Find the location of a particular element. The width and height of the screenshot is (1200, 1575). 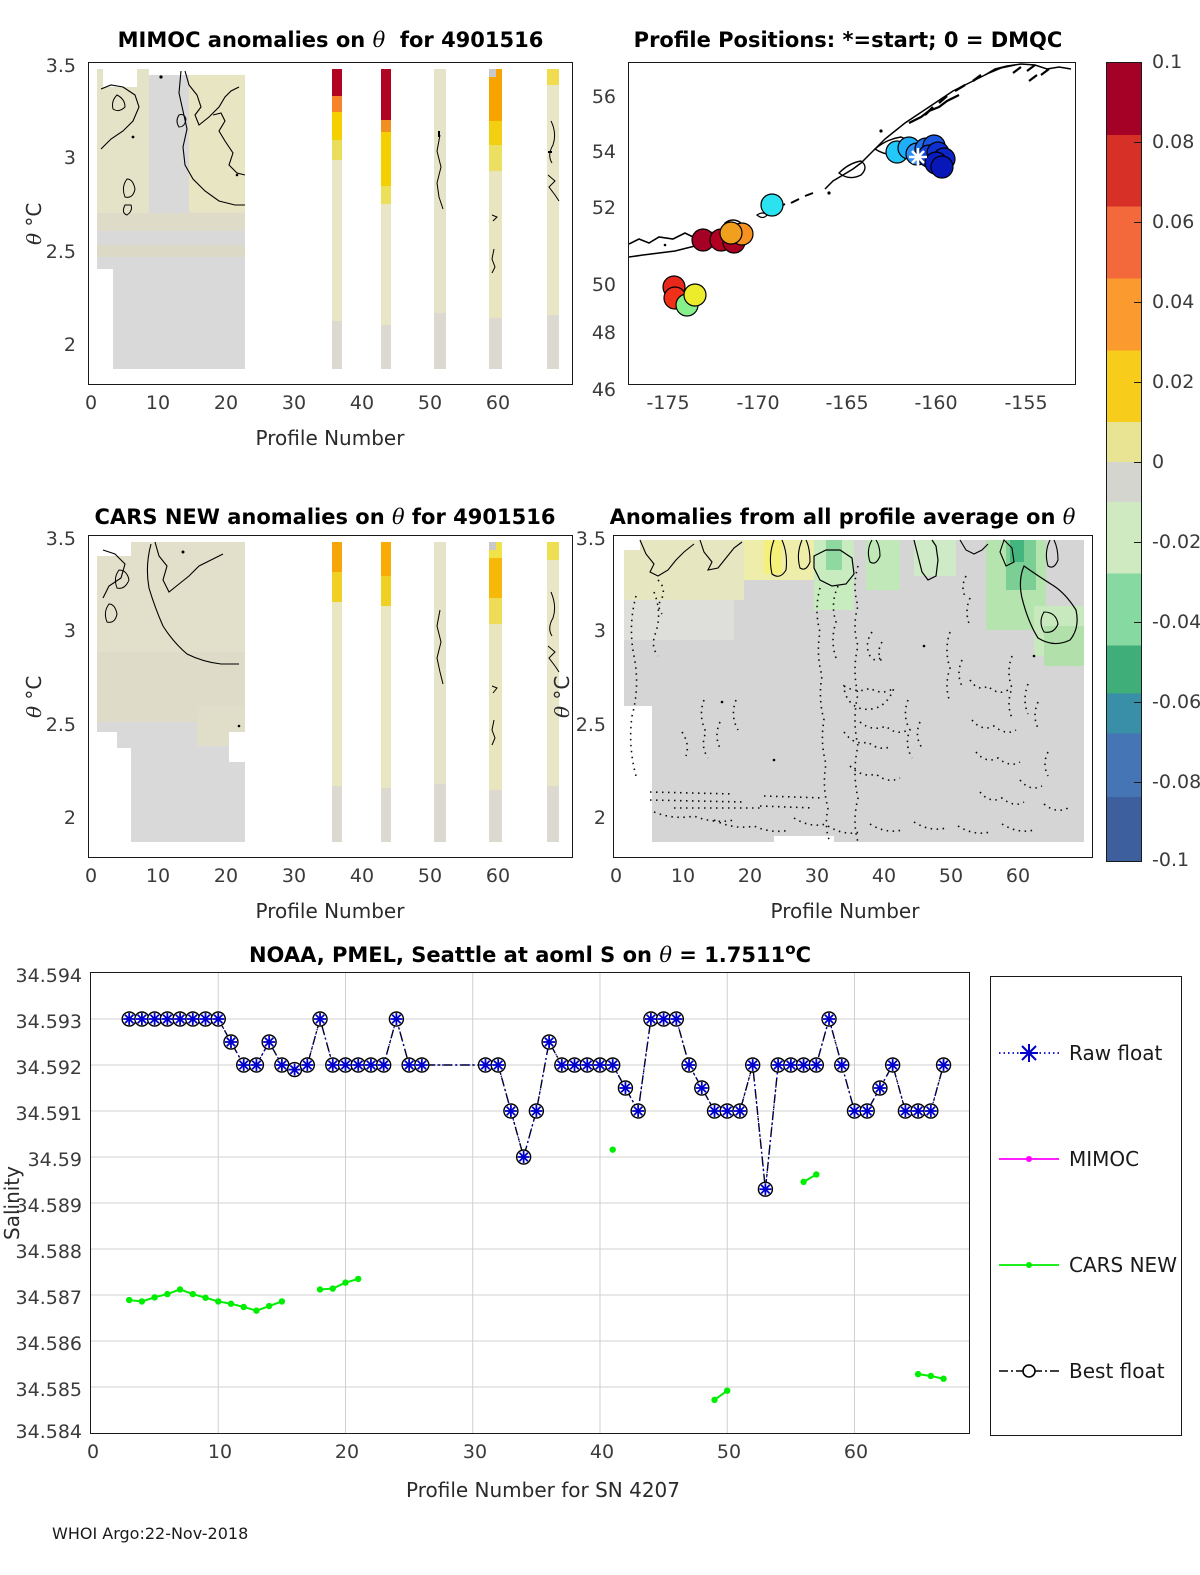

mimoc-ylabel: θ °C is located at coordinates (34, 223).